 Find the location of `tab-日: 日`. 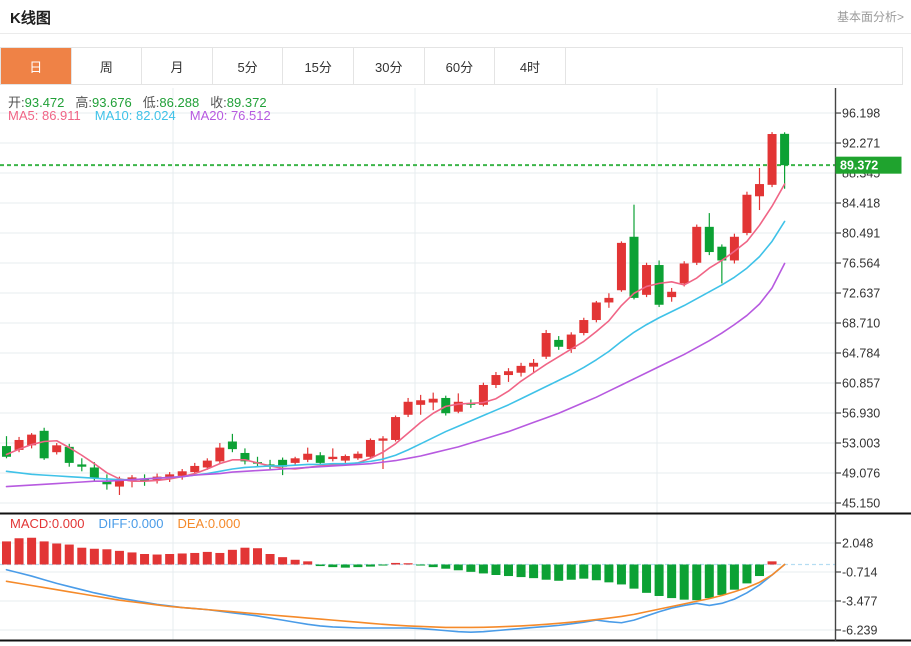

tab-日: 日 is located at coordinates (36, 66).